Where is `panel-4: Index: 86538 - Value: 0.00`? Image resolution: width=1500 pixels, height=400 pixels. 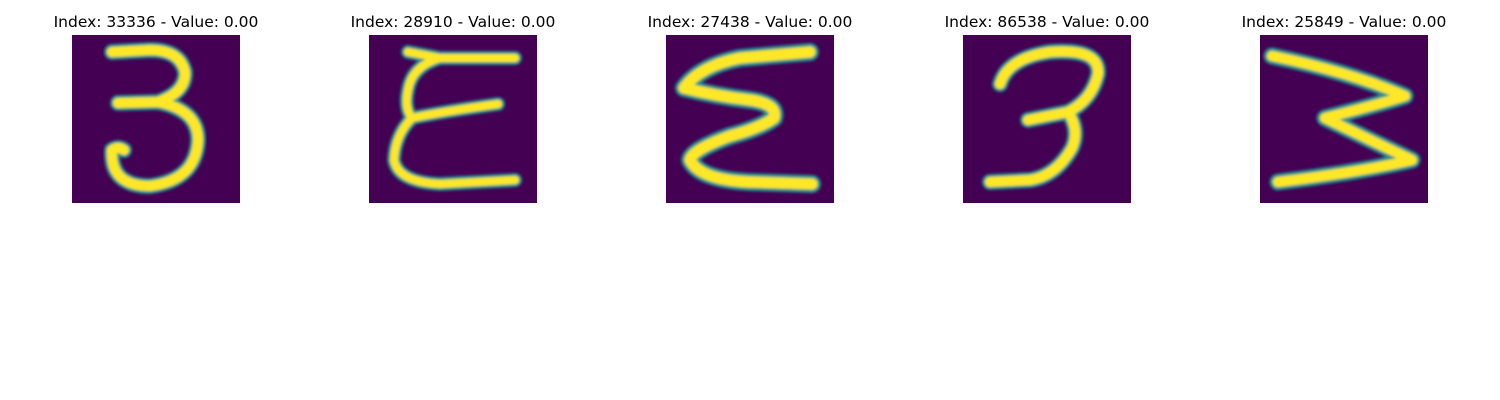 panel-4: Index: 86538 - Value: 0.00 is located at coordinates (1047, 108).